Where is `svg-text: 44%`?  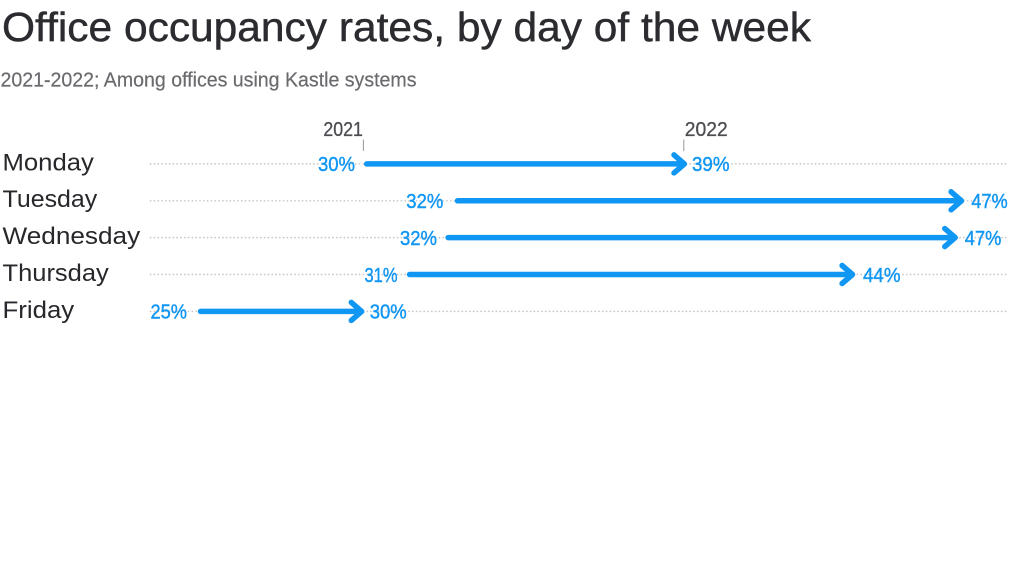
svg-text: 44% is located at coordinates (882, 276).